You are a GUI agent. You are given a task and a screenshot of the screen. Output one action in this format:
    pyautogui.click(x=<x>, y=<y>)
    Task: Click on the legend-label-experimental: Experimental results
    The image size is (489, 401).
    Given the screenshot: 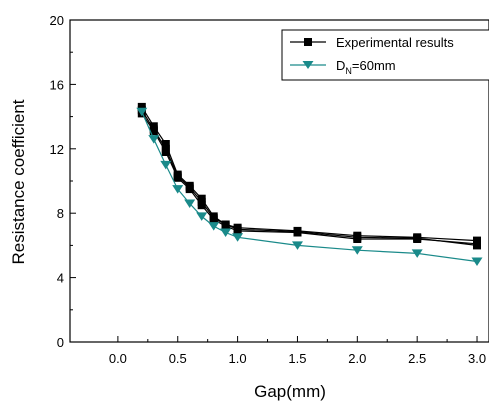 What is the action you would take?
    pyautogui.click(x=395, y=42)
    